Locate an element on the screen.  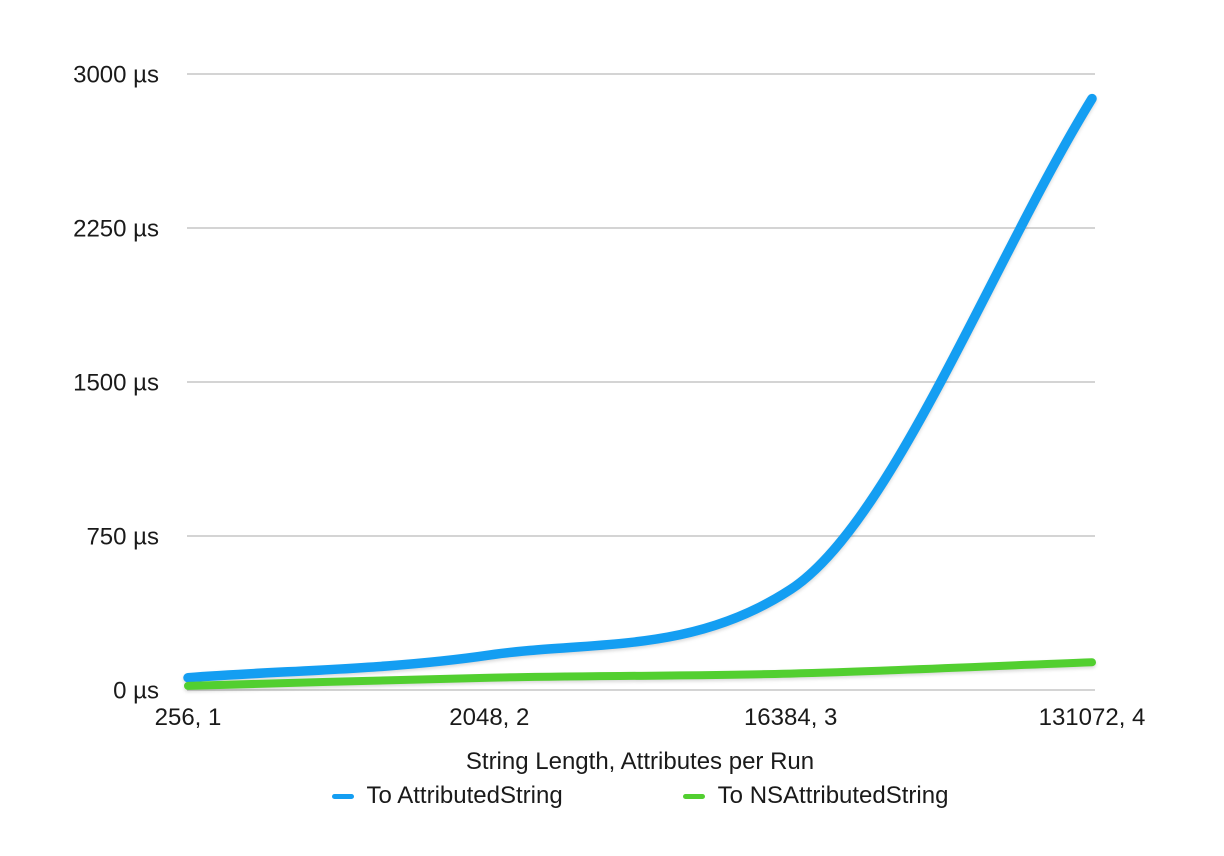
legend-label-to-nsattributedstring: To NSAttributedString is located at coordinates (833, 795).